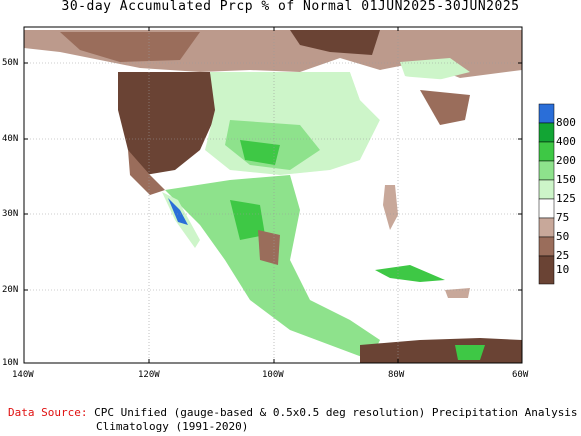 The height and width of the screenshot is (436, 581). What do you see at coordinates (48, 412) in the screenshot?
I see `data-source-label: Data Source:` at bounding box center [48, 412].